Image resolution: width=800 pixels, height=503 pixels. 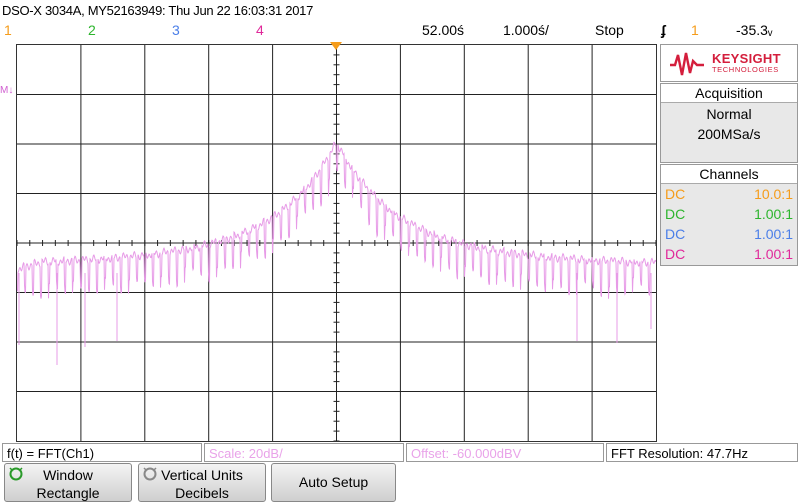 I want to click on acquisition-panel: Acquisition Normal 200MSa/s, so click(x=729, y=123).